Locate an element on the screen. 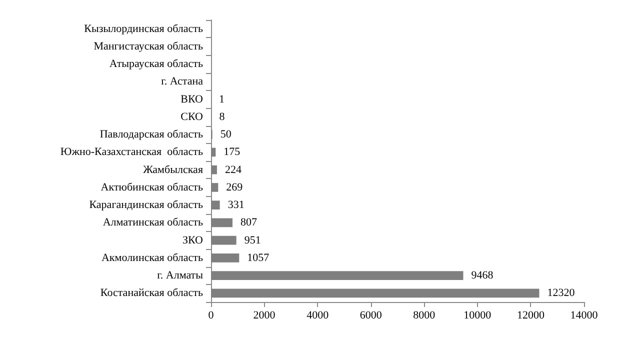 Image resolution: width=627 pixels, height=340 pixels. y-tick-label: Кызылординская область is located at coordinates (143, 28).